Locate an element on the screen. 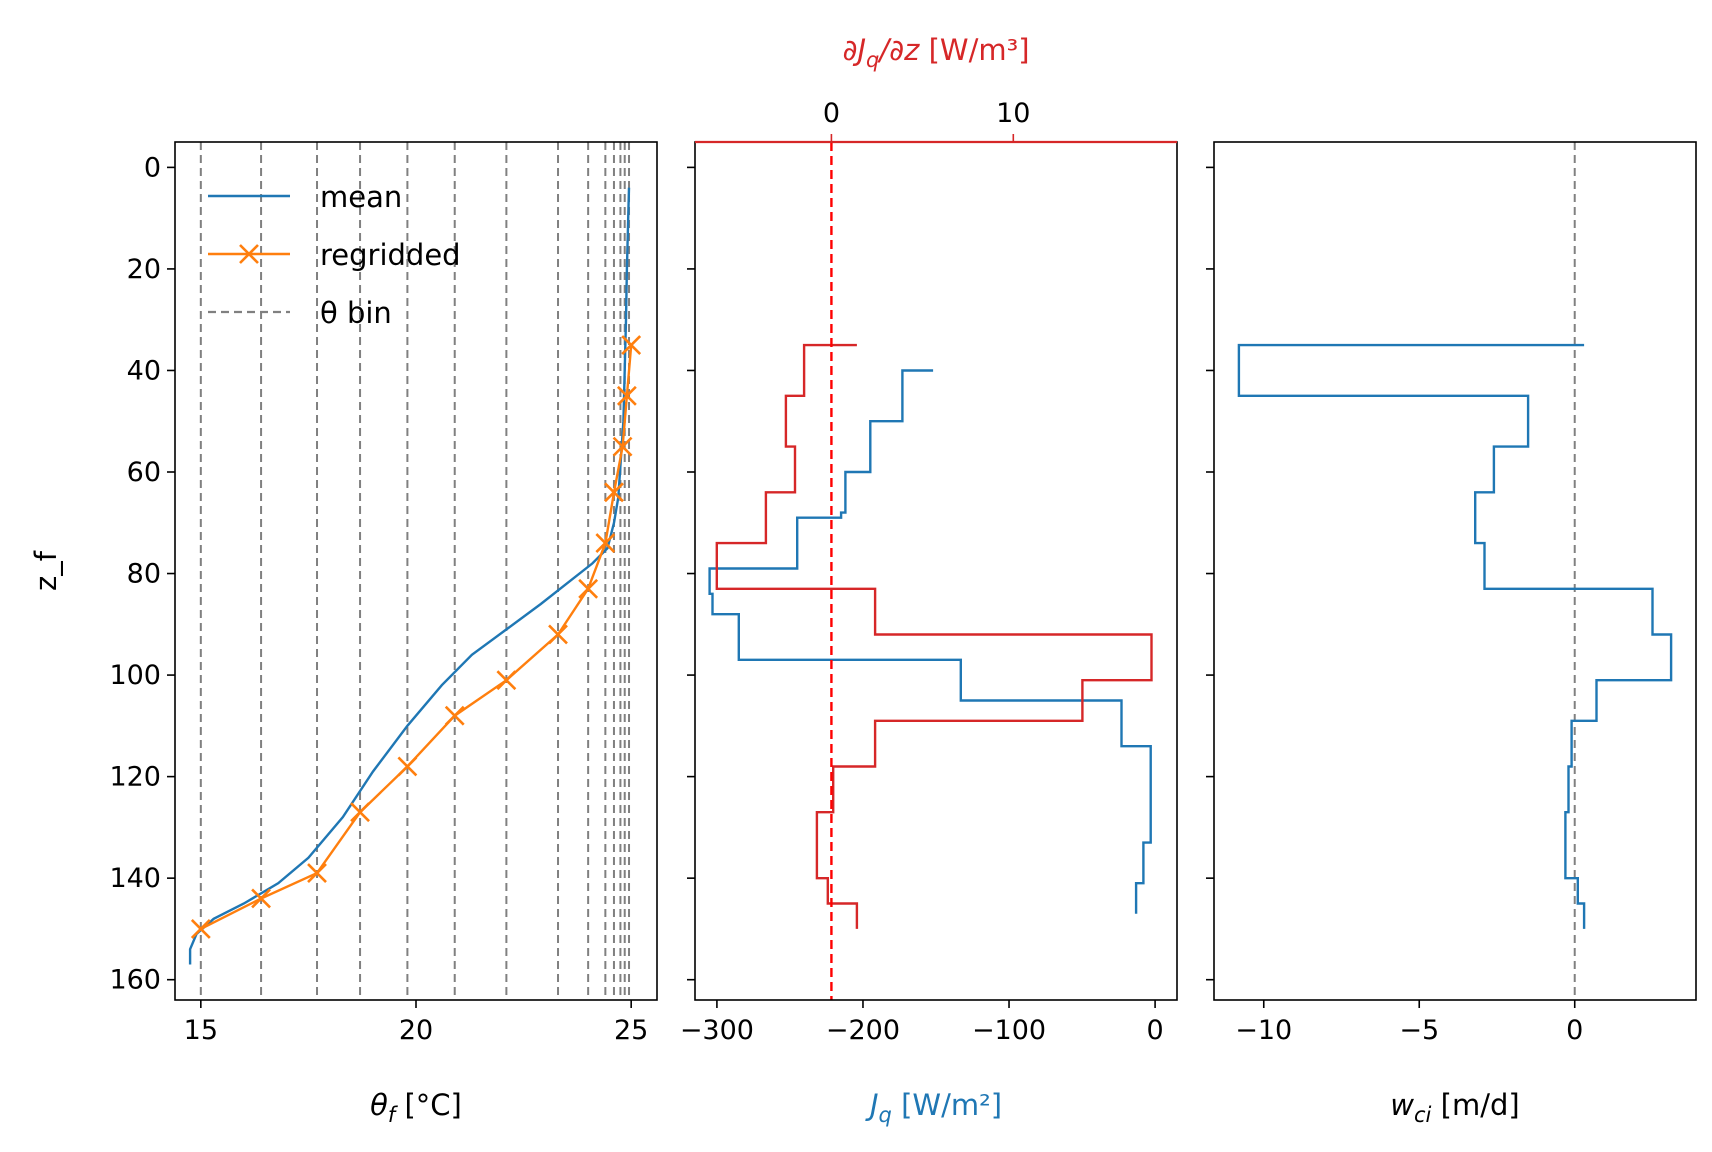  y-tick-label: 80 is located at coordinates (144, 574).